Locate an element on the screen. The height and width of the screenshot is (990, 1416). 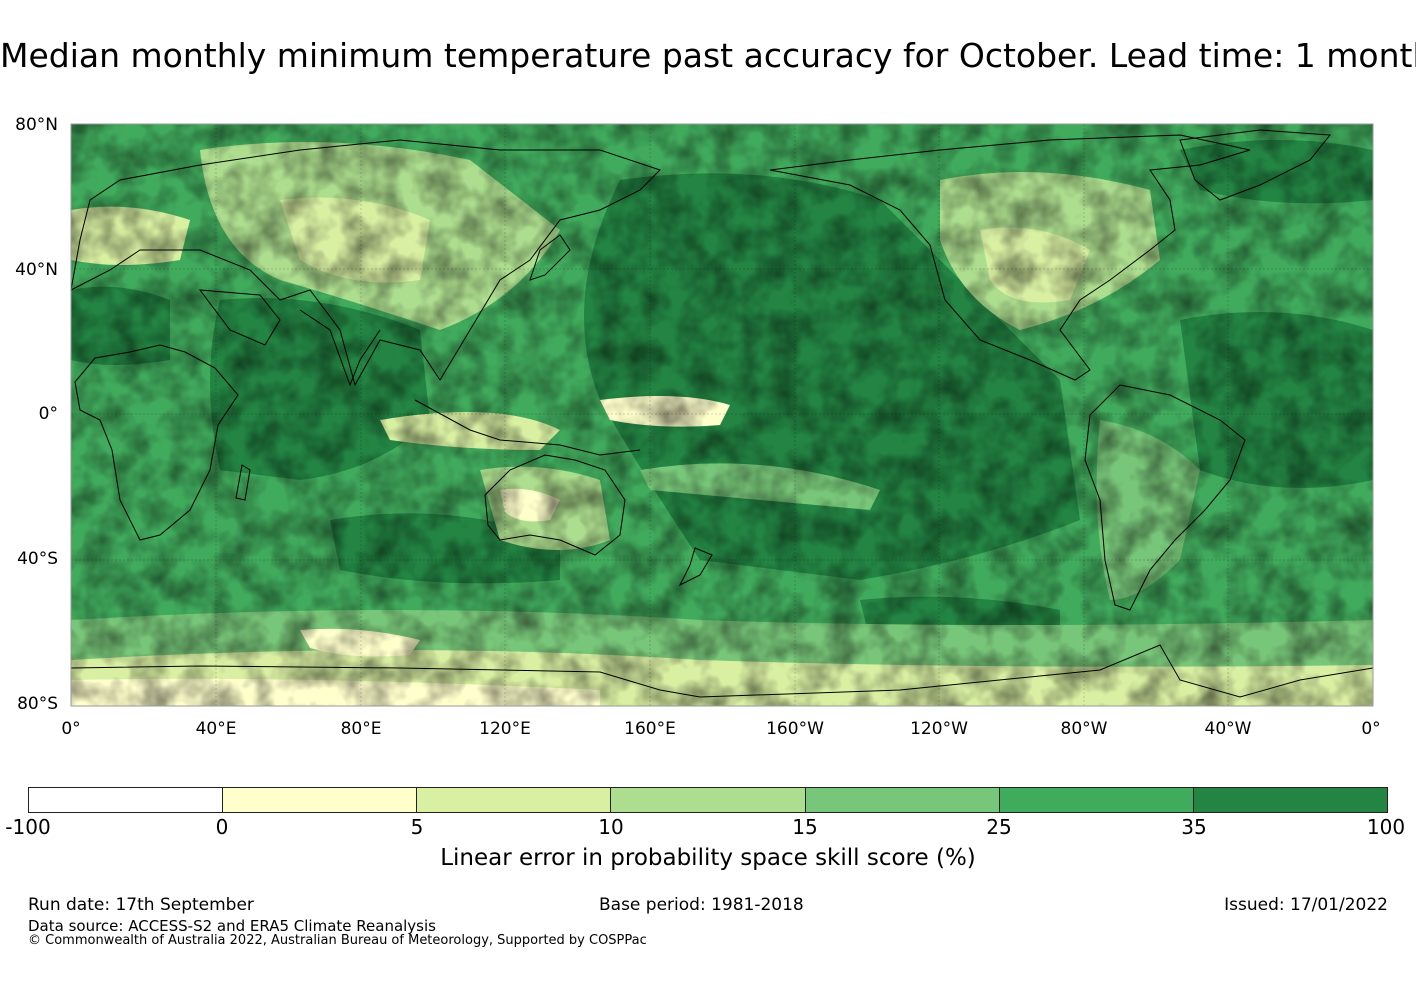
issued-date: Issued: 17/01/2022 is located at coordinates (1306, 905).